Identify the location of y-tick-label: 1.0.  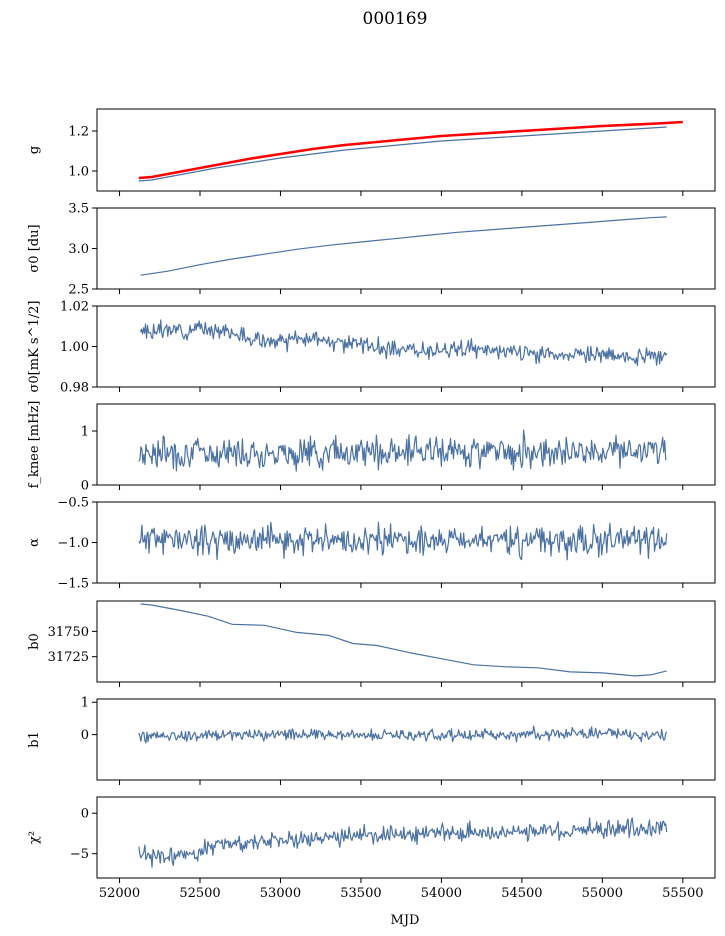
(78, 172).